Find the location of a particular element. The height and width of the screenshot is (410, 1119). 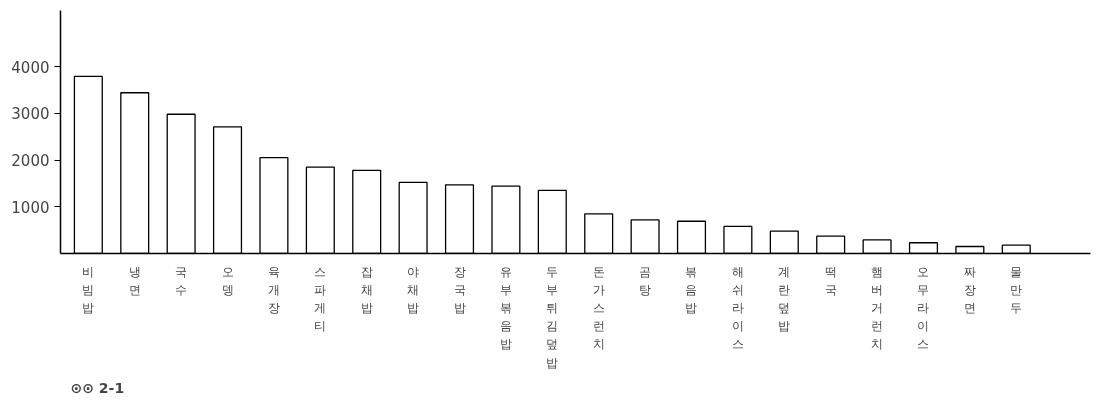

x-tick-label: 육개장 is located at coordinates (273, 289).